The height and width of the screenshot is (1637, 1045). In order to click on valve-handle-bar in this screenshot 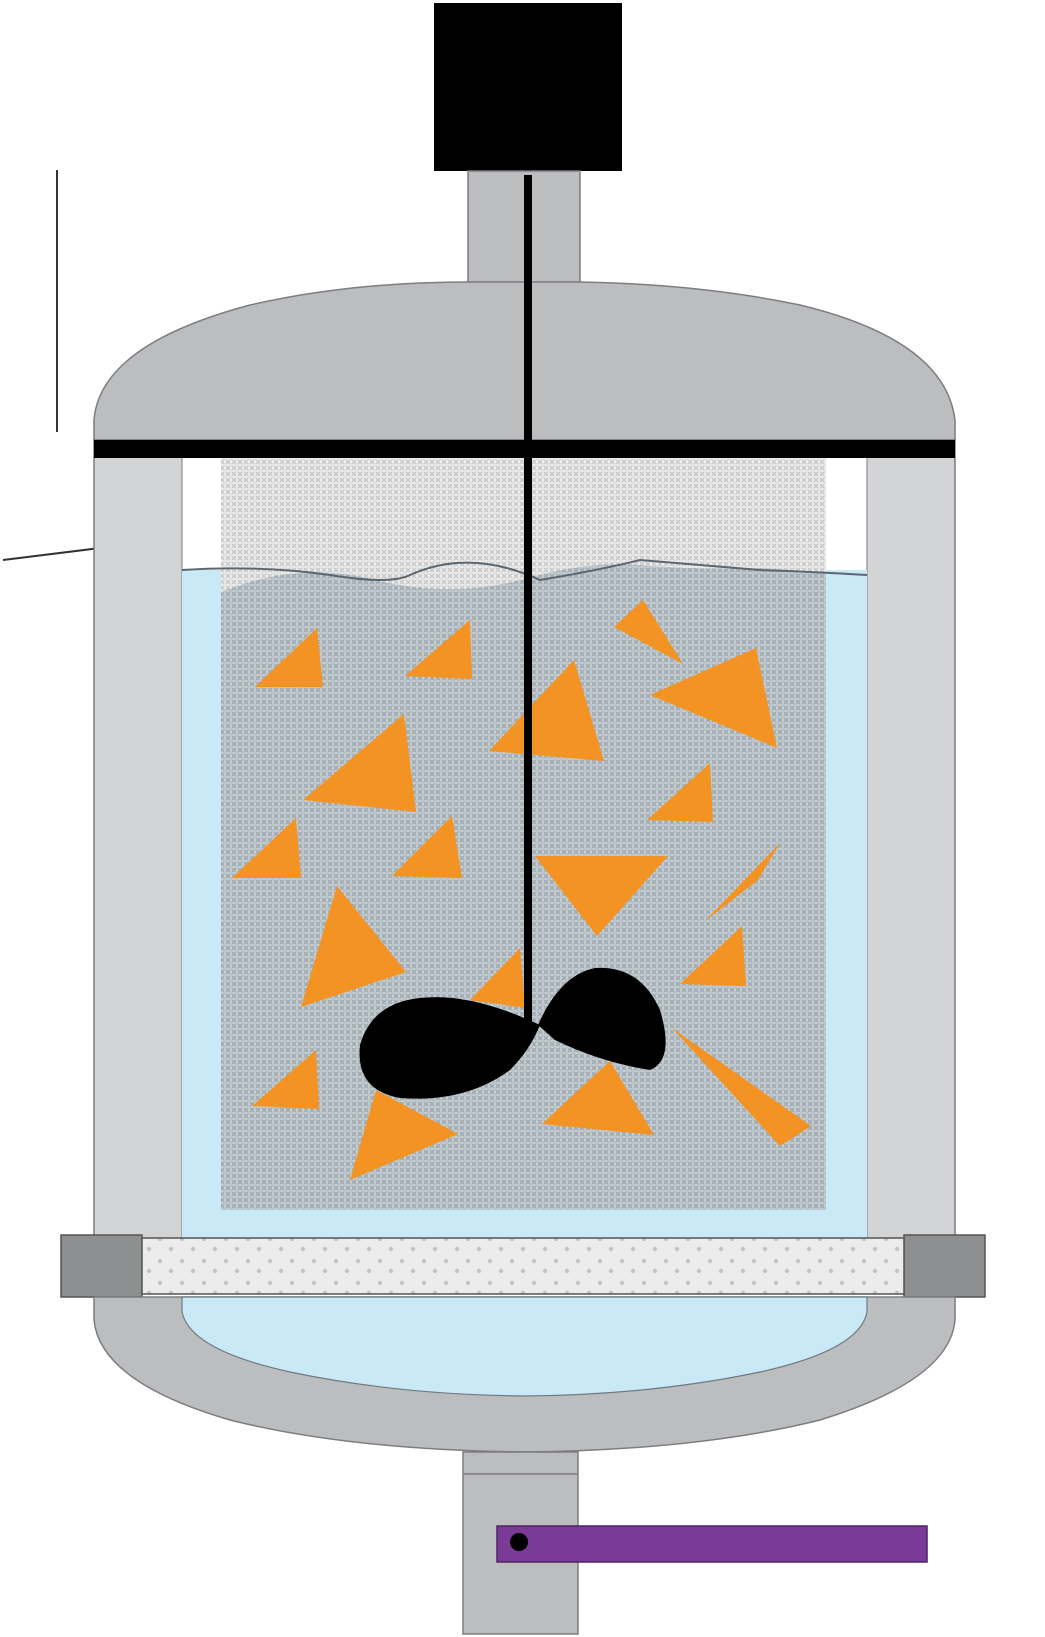, I will do `click(712, 1544)`.